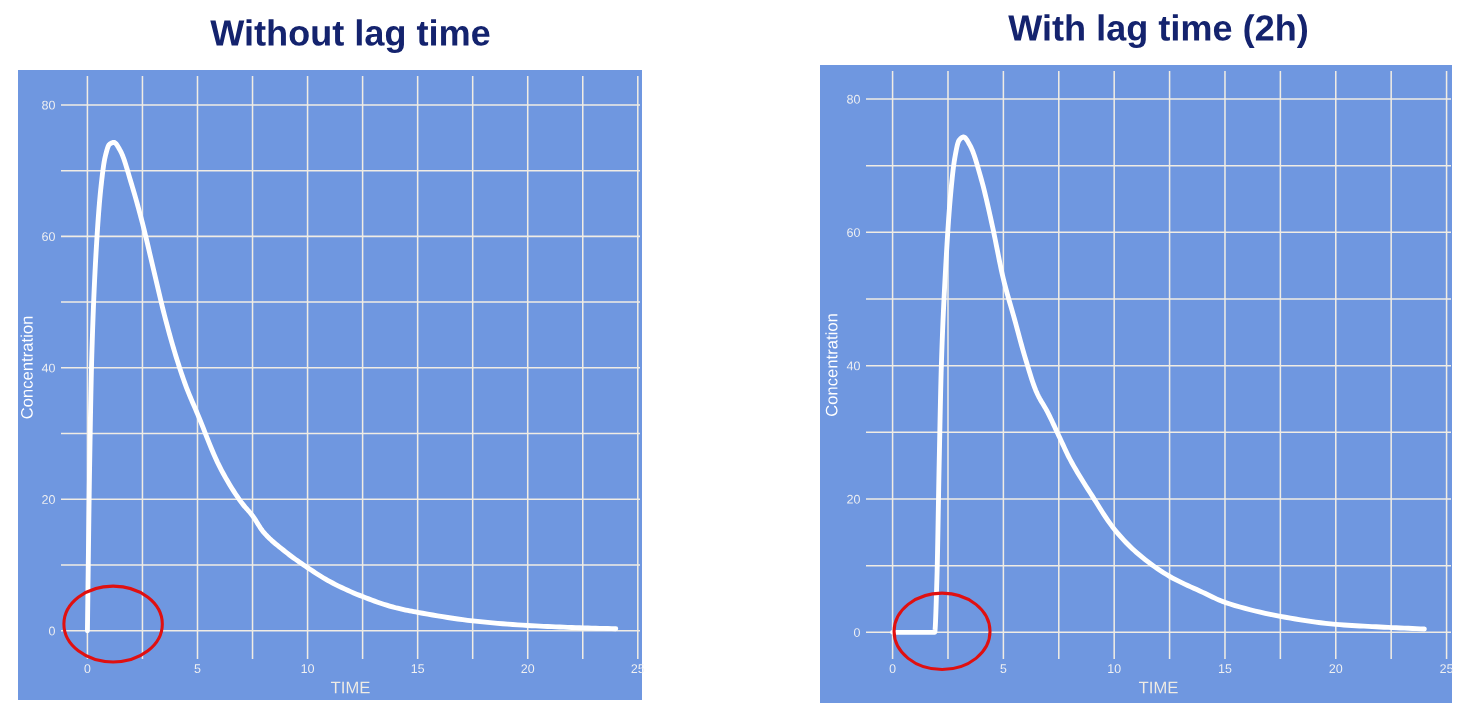  What do you see at coordinates (1158, 31) in the screenshot?
I see `chart-title: With lag time (2h)` at bounding box center [1158, 31].